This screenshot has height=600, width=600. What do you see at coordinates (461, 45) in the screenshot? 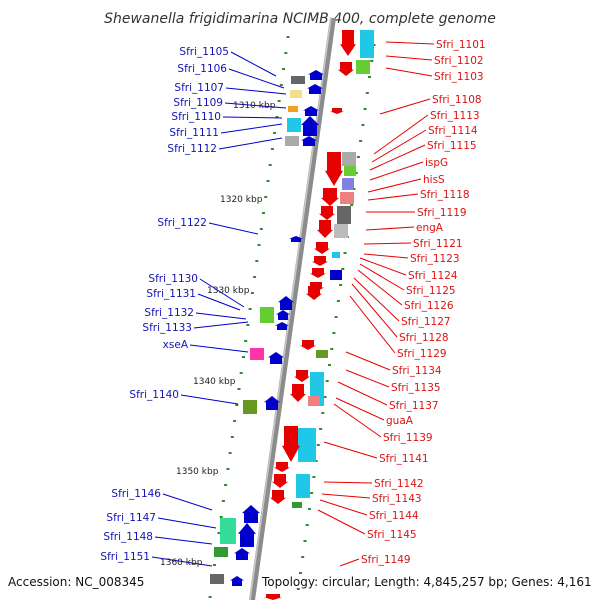
I see `gene-label: Sfri_1101` at bounding box center [461, 45].